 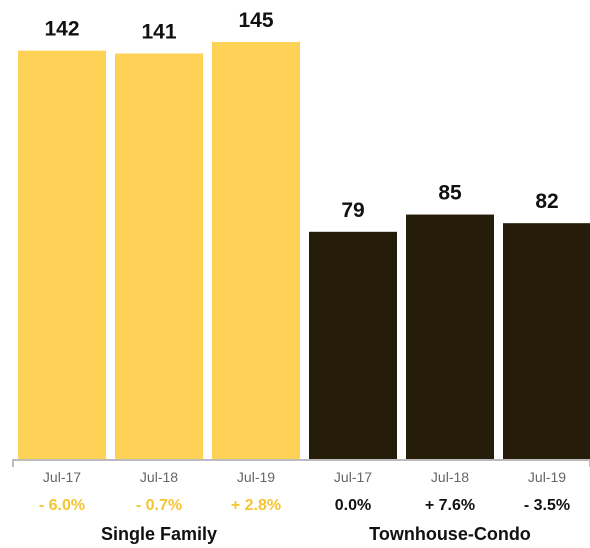 What do you see at coordinates (255, 20) in the screenshot?
I see `value-label: 145` at bounding box center [255, 20].